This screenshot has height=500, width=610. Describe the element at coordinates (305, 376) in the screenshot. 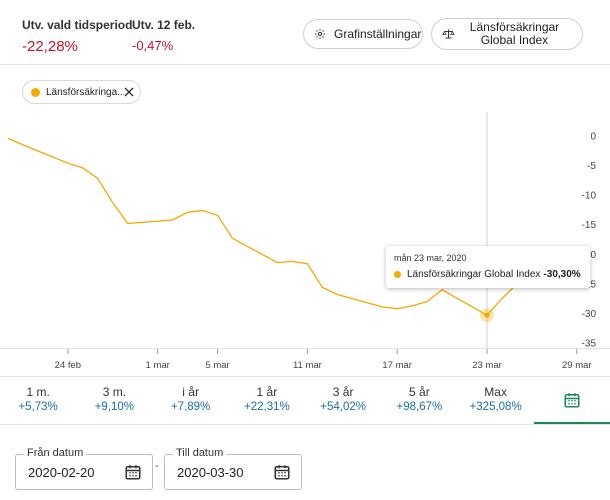

I see `periods-divider-top` at that location.